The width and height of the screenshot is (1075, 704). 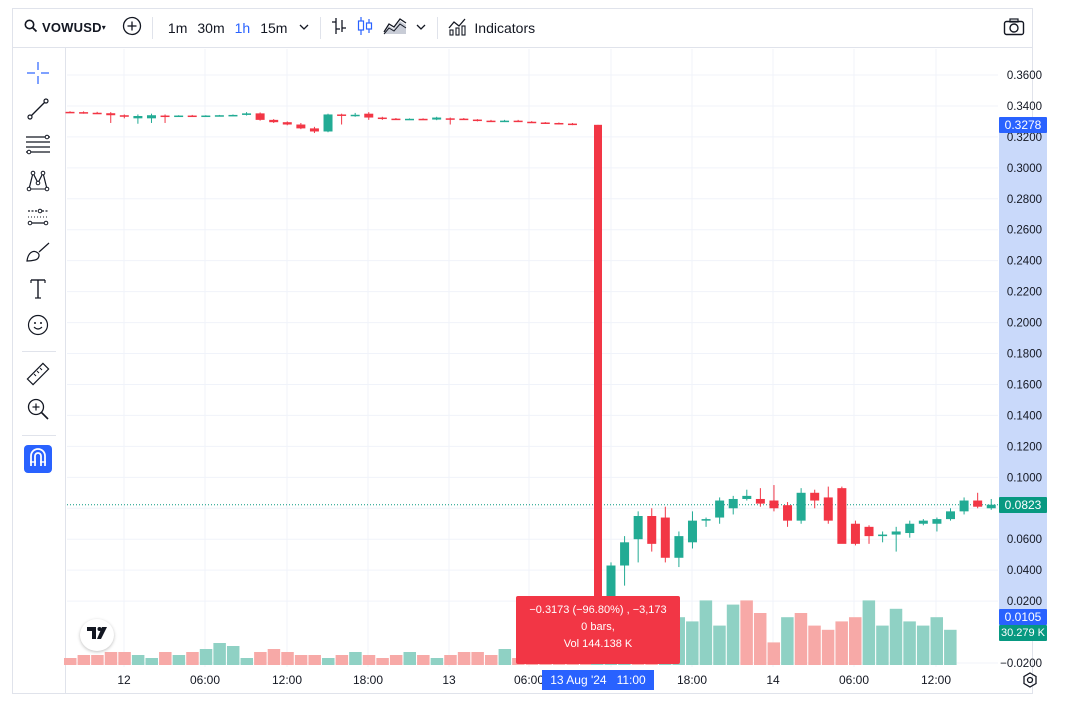 I want to click on indicators-button: Indicators, so click(x=491, y=27).